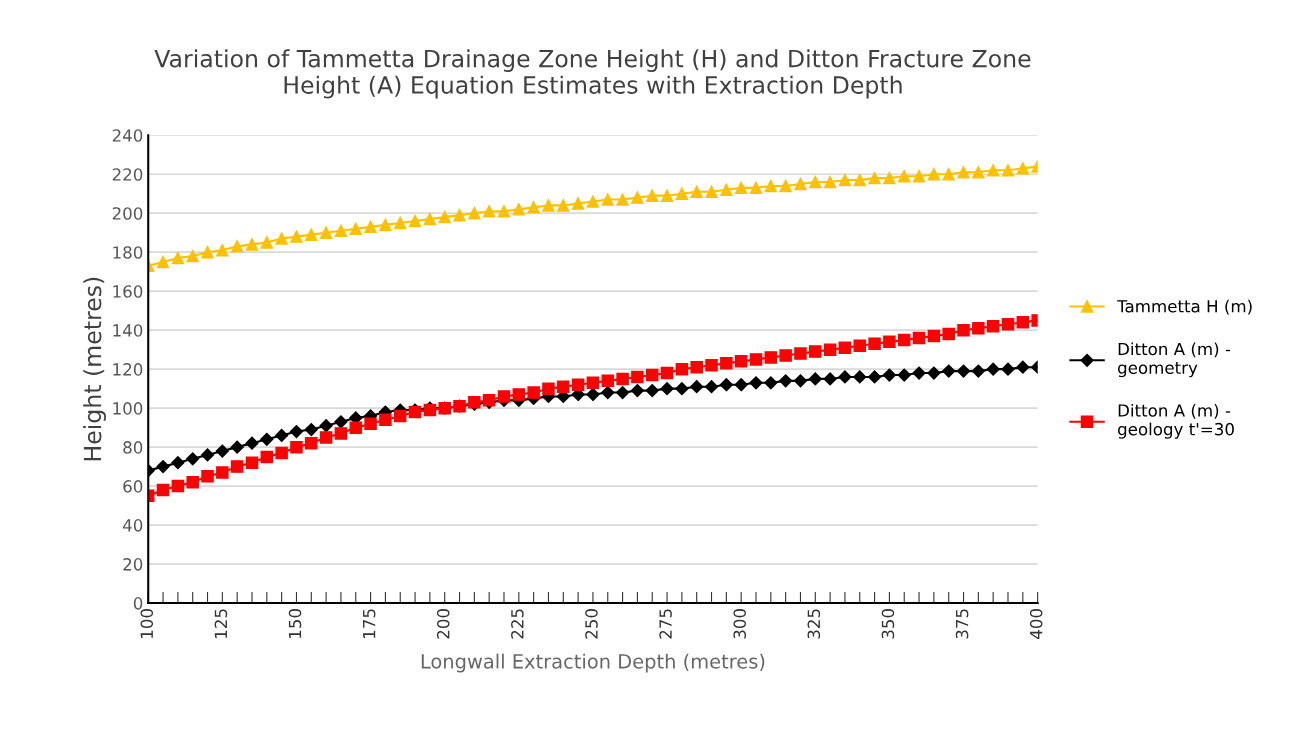 This screenshot has height=731, width=1289. I want to click on x-tick-label: 225, so click(517, 624).